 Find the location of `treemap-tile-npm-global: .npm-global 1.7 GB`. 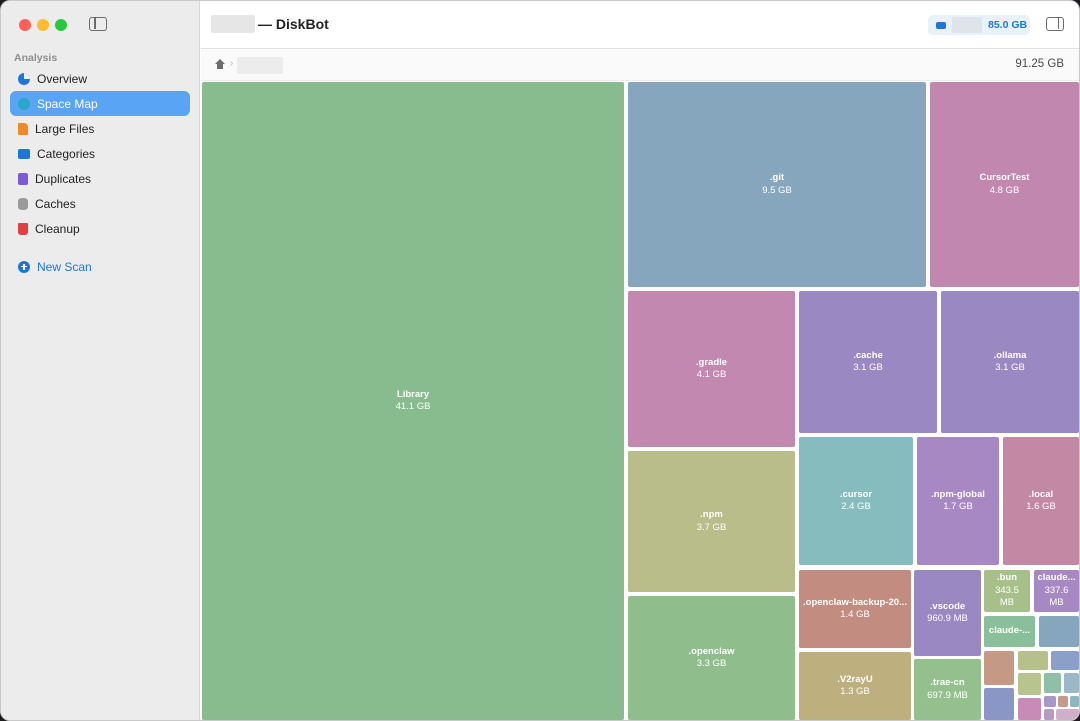

treemap-tile-npm-global: .npm-global 1.7 GB is located at coordinates (958, 501).